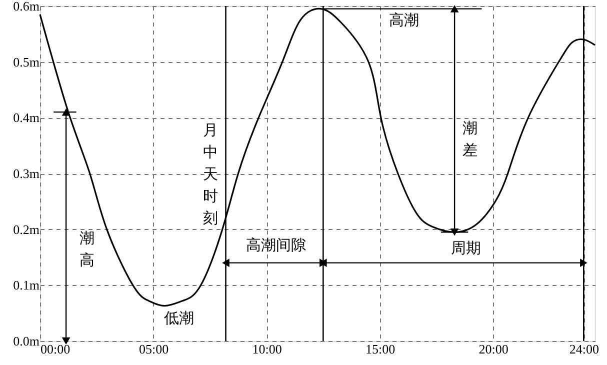 The image size is (607, 365). What do you see at coordinates (179, 318) in the screenshot?
I see `annotation: 低潮` at bounding box center [179, 318].